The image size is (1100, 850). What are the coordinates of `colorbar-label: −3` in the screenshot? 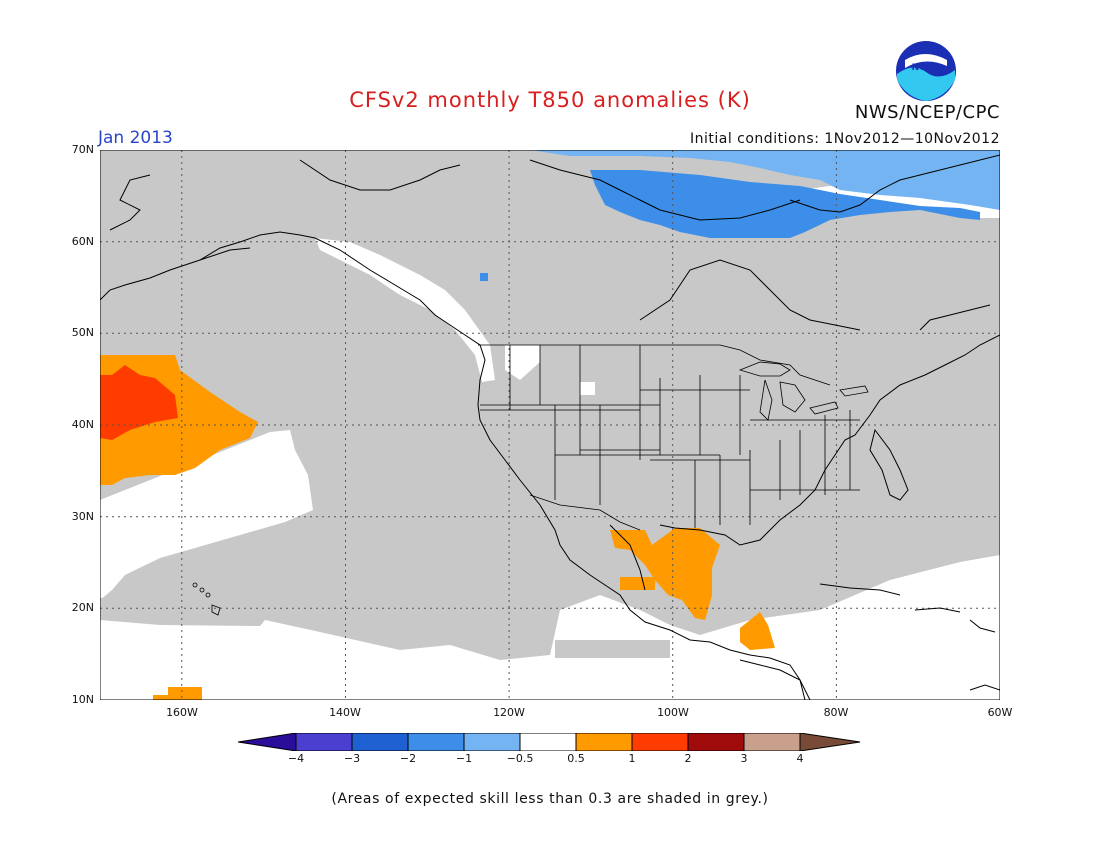 It's located at (352, 758).